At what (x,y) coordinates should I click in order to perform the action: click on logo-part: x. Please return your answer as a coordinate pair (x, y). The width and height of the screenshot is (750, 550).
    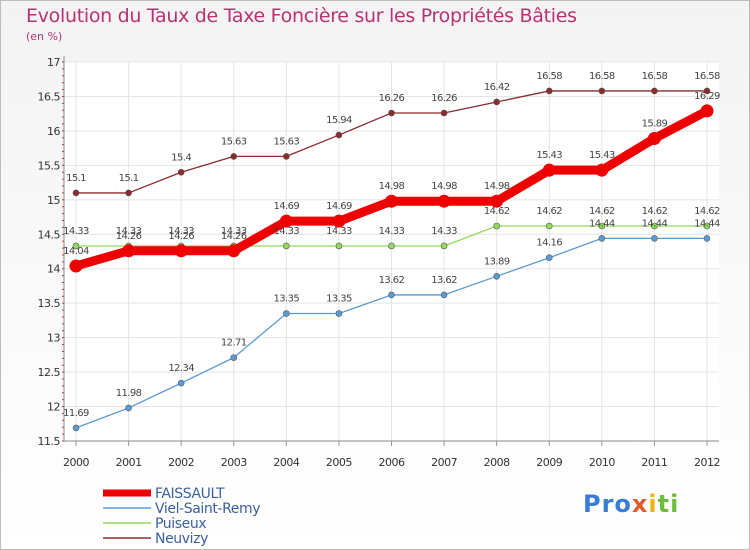
    Looking at the image, I should click on (640, 504).